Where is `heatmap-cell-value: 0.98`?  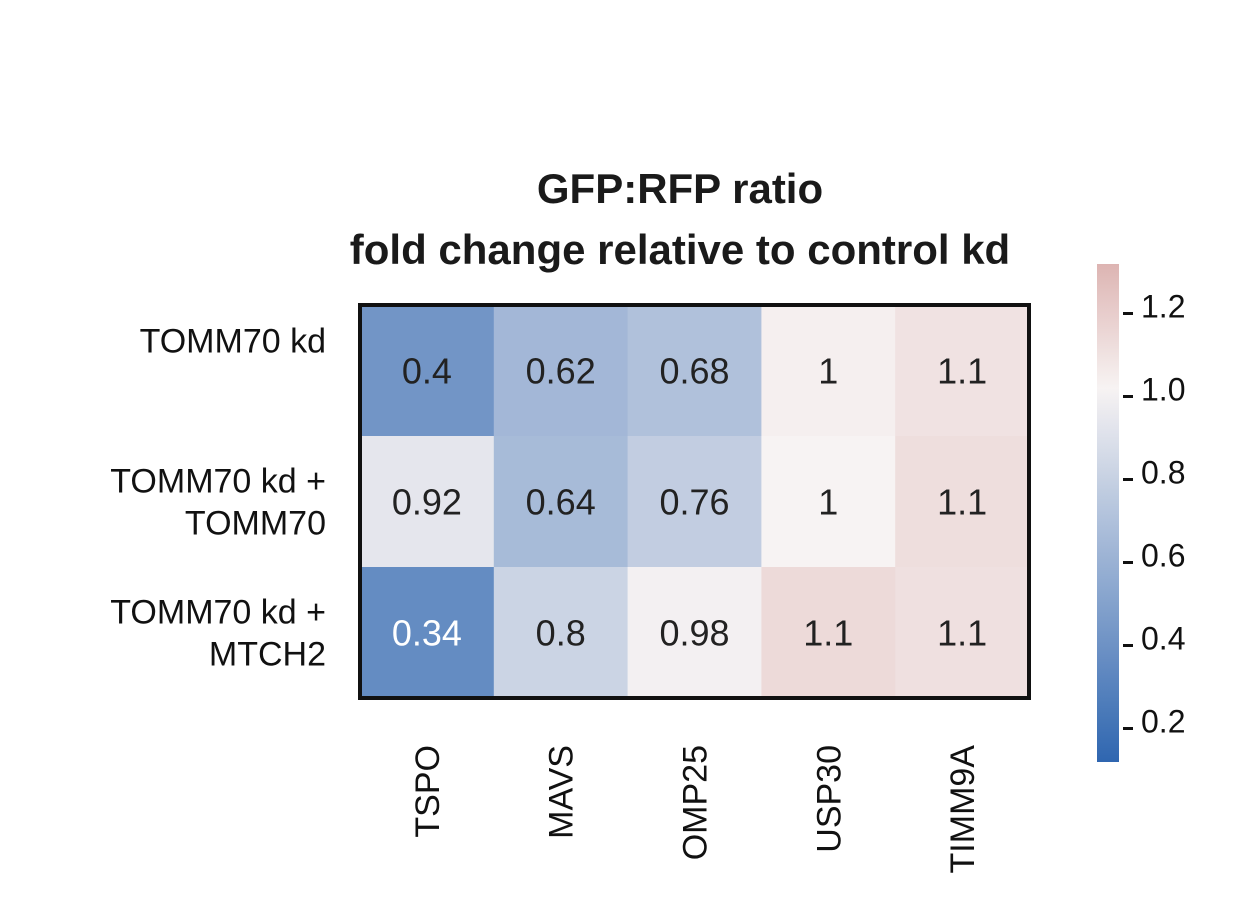
heatmap-cell-value: 0.98 is located at coordinates (694, 633).